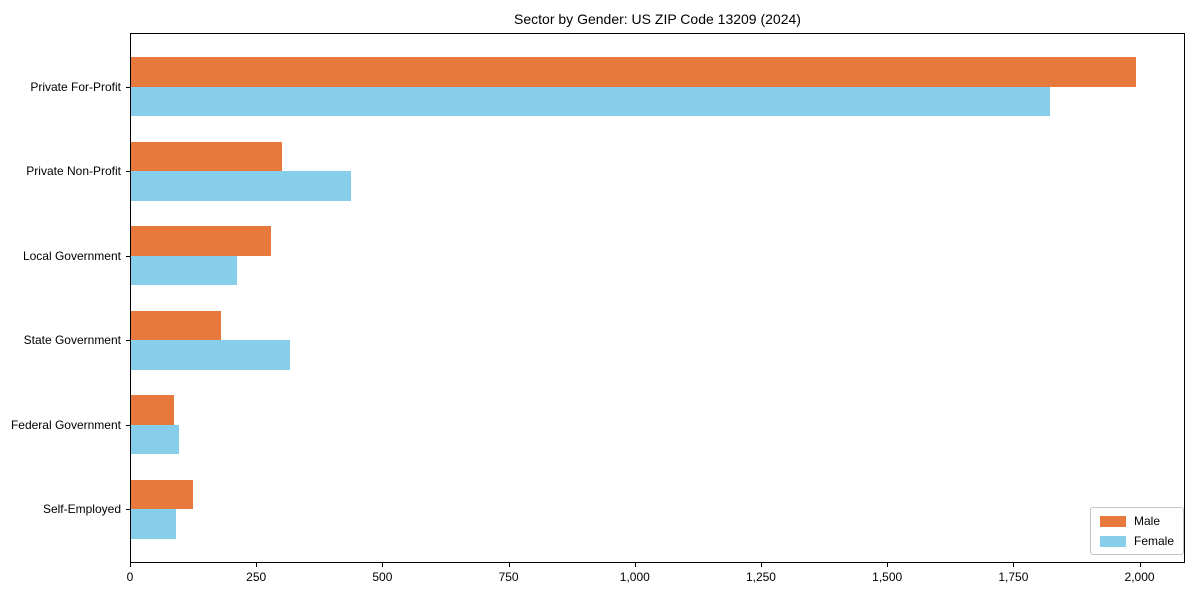 The image size is (1200, 600). I want to click on y-axis-label: State Government, so click(72, 340).